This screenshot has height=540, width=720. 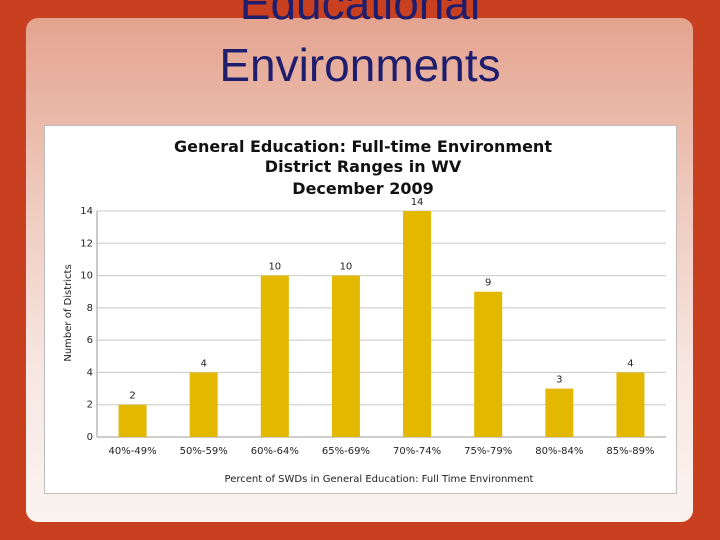 What do you see at coordinates (90, 340) in the screenshot?
I see `y-tick-label: 6` at bounding box center [90, 340].